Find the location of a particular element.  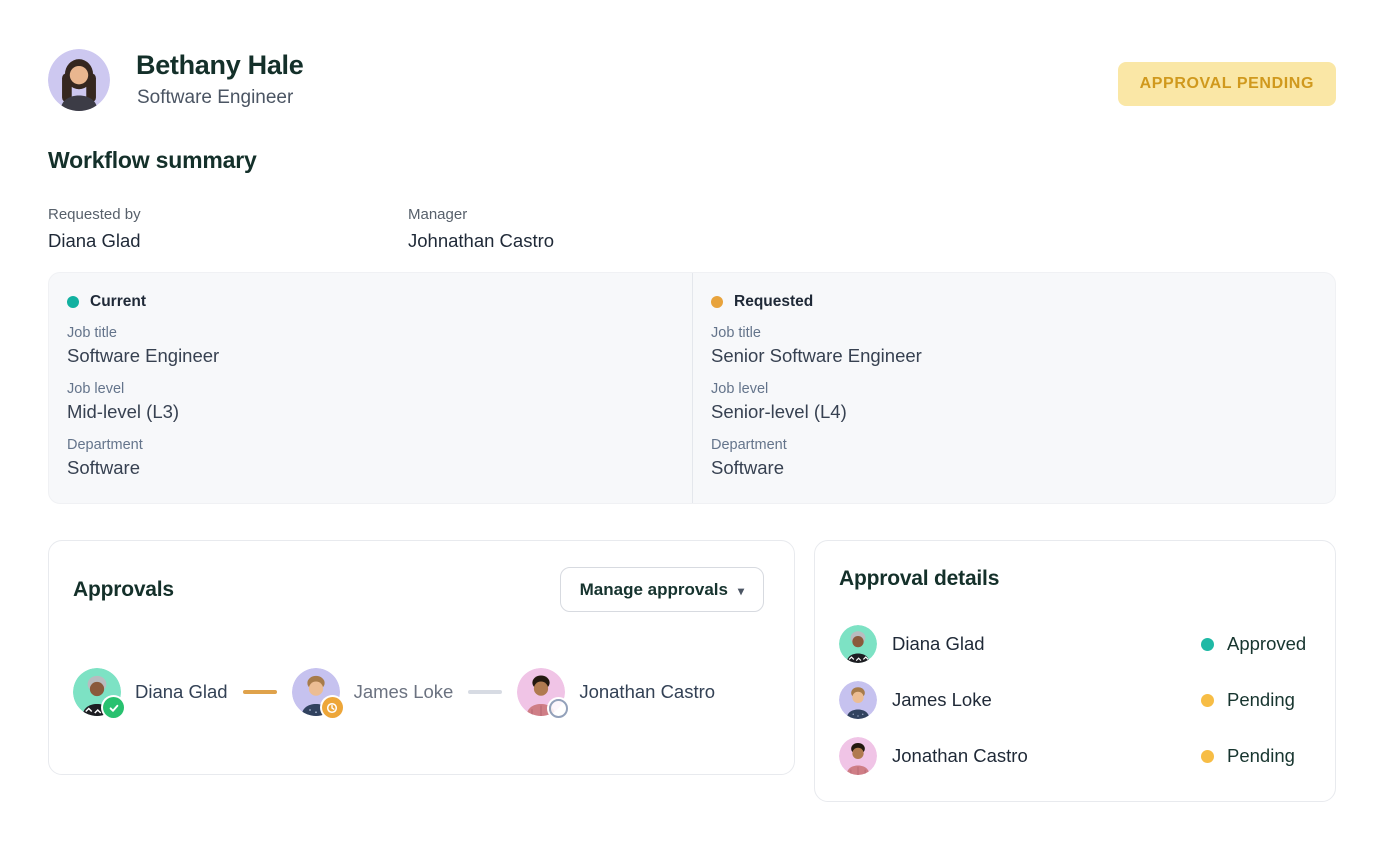

approver-name-jonathan: Jonathan Castro is located at coordinates (647, 691).